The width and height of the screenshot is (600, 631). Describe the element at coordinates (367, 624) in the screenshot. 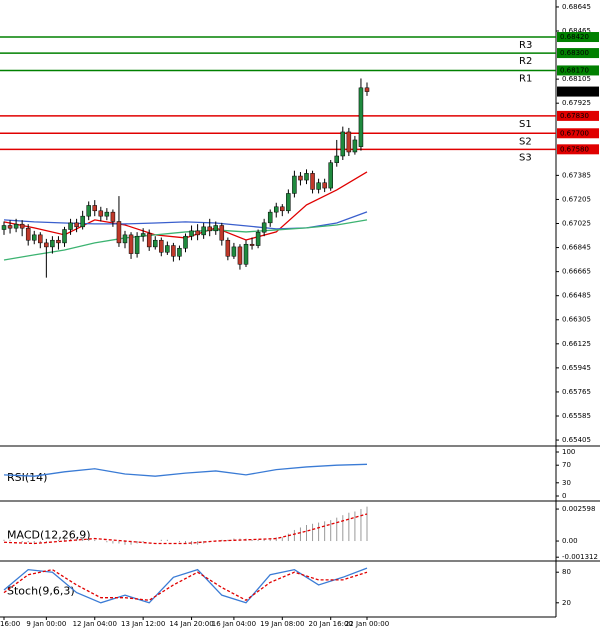

I see `x-tick-label: 22 Jan 00:00` at that location.